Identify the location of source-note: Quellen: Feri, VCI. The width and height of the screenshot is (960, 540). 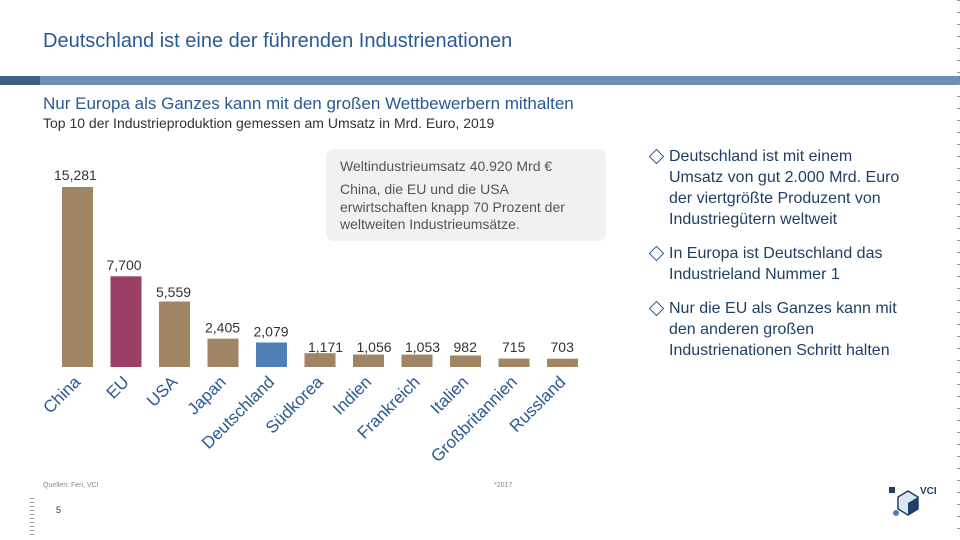
(71, 485).